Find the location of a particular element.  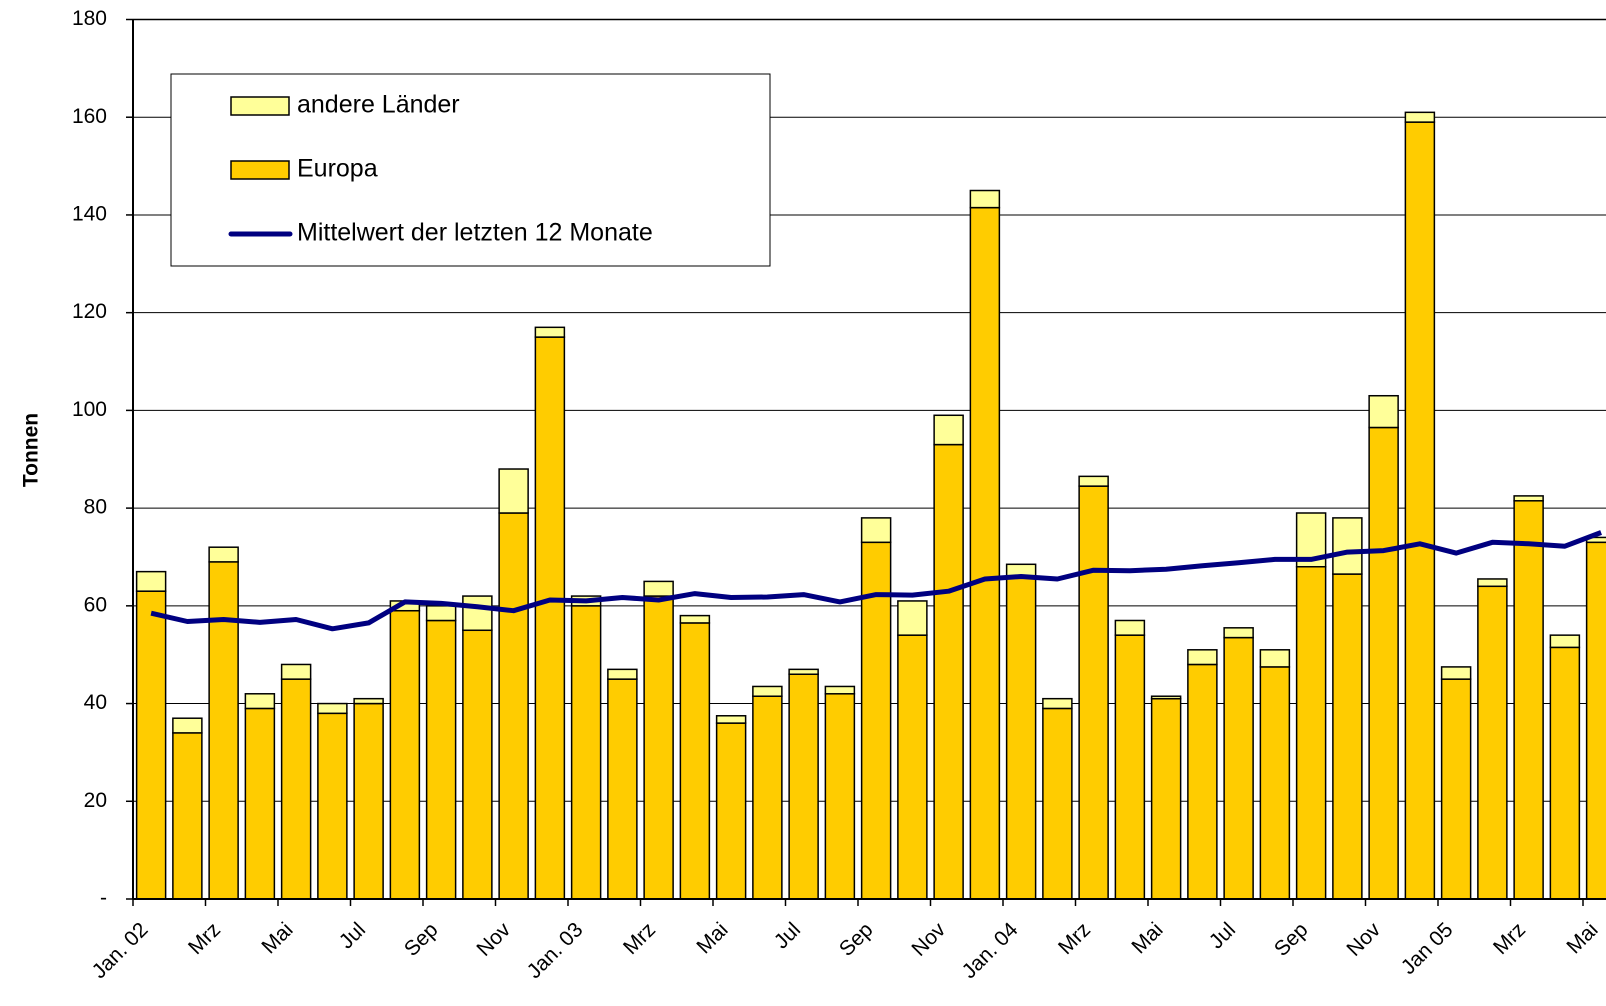

x-tick-label: Jan. 02 is located at coordinates (120, 950).